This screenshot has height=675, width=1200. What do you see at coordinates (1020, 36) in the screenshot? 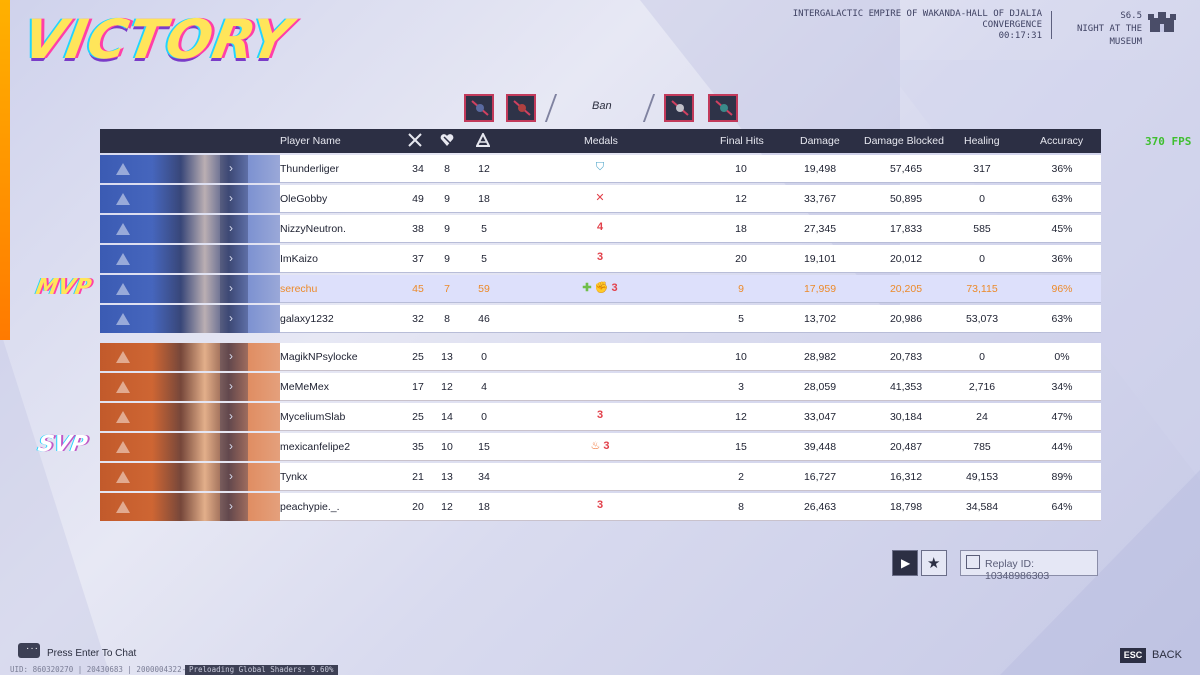
I see `match-time: 00:17:31` at bounding box center [1020, 36].